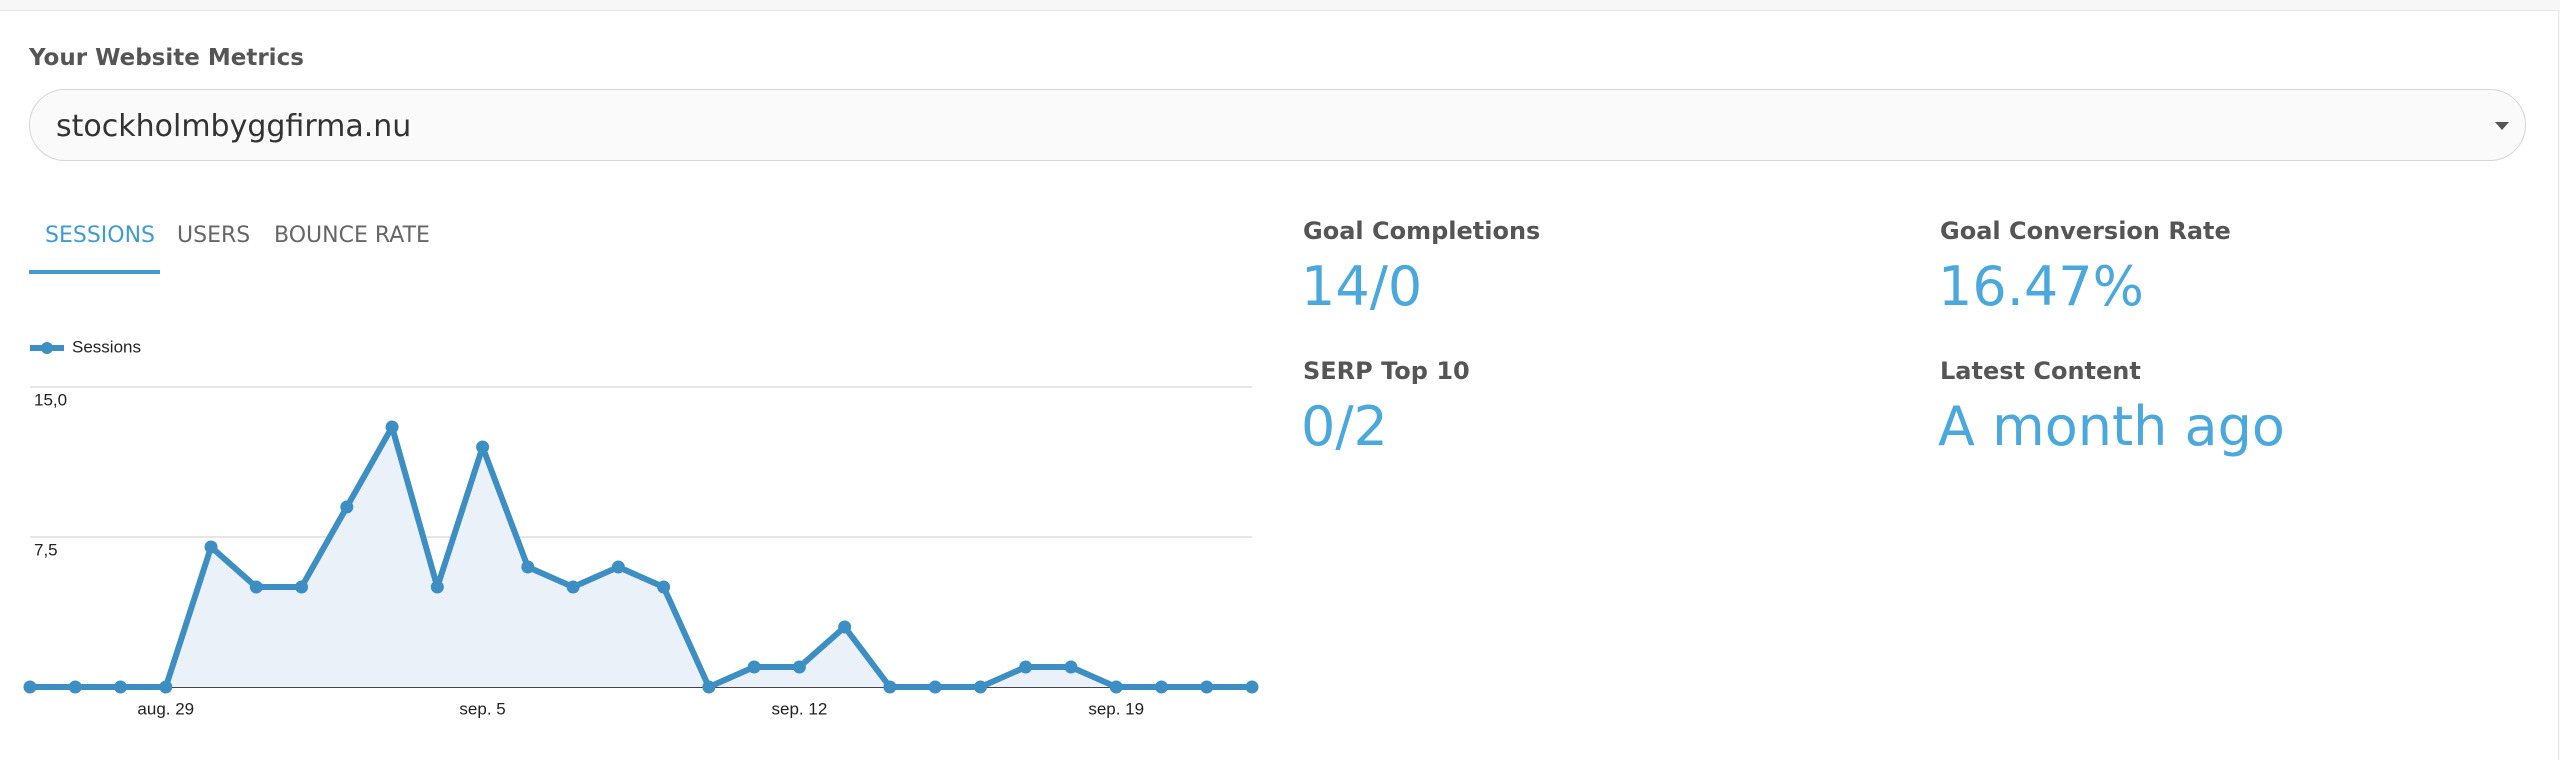  Describe the element at coordinates (47, 348) in the screenshot. I see `legend-marker` at that location.